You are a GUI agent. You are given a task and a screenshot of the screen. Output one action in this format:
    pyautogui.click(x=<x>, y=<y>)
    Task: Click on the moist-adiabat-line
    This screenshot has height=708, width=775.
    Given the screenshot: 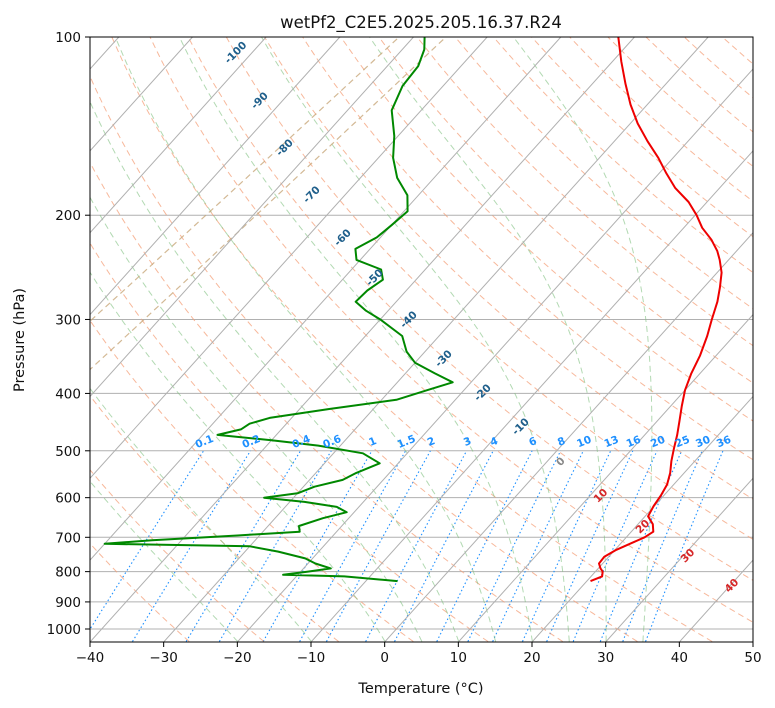 What is the action you would take?
    pyautogui.click(x=164, y=561)
    